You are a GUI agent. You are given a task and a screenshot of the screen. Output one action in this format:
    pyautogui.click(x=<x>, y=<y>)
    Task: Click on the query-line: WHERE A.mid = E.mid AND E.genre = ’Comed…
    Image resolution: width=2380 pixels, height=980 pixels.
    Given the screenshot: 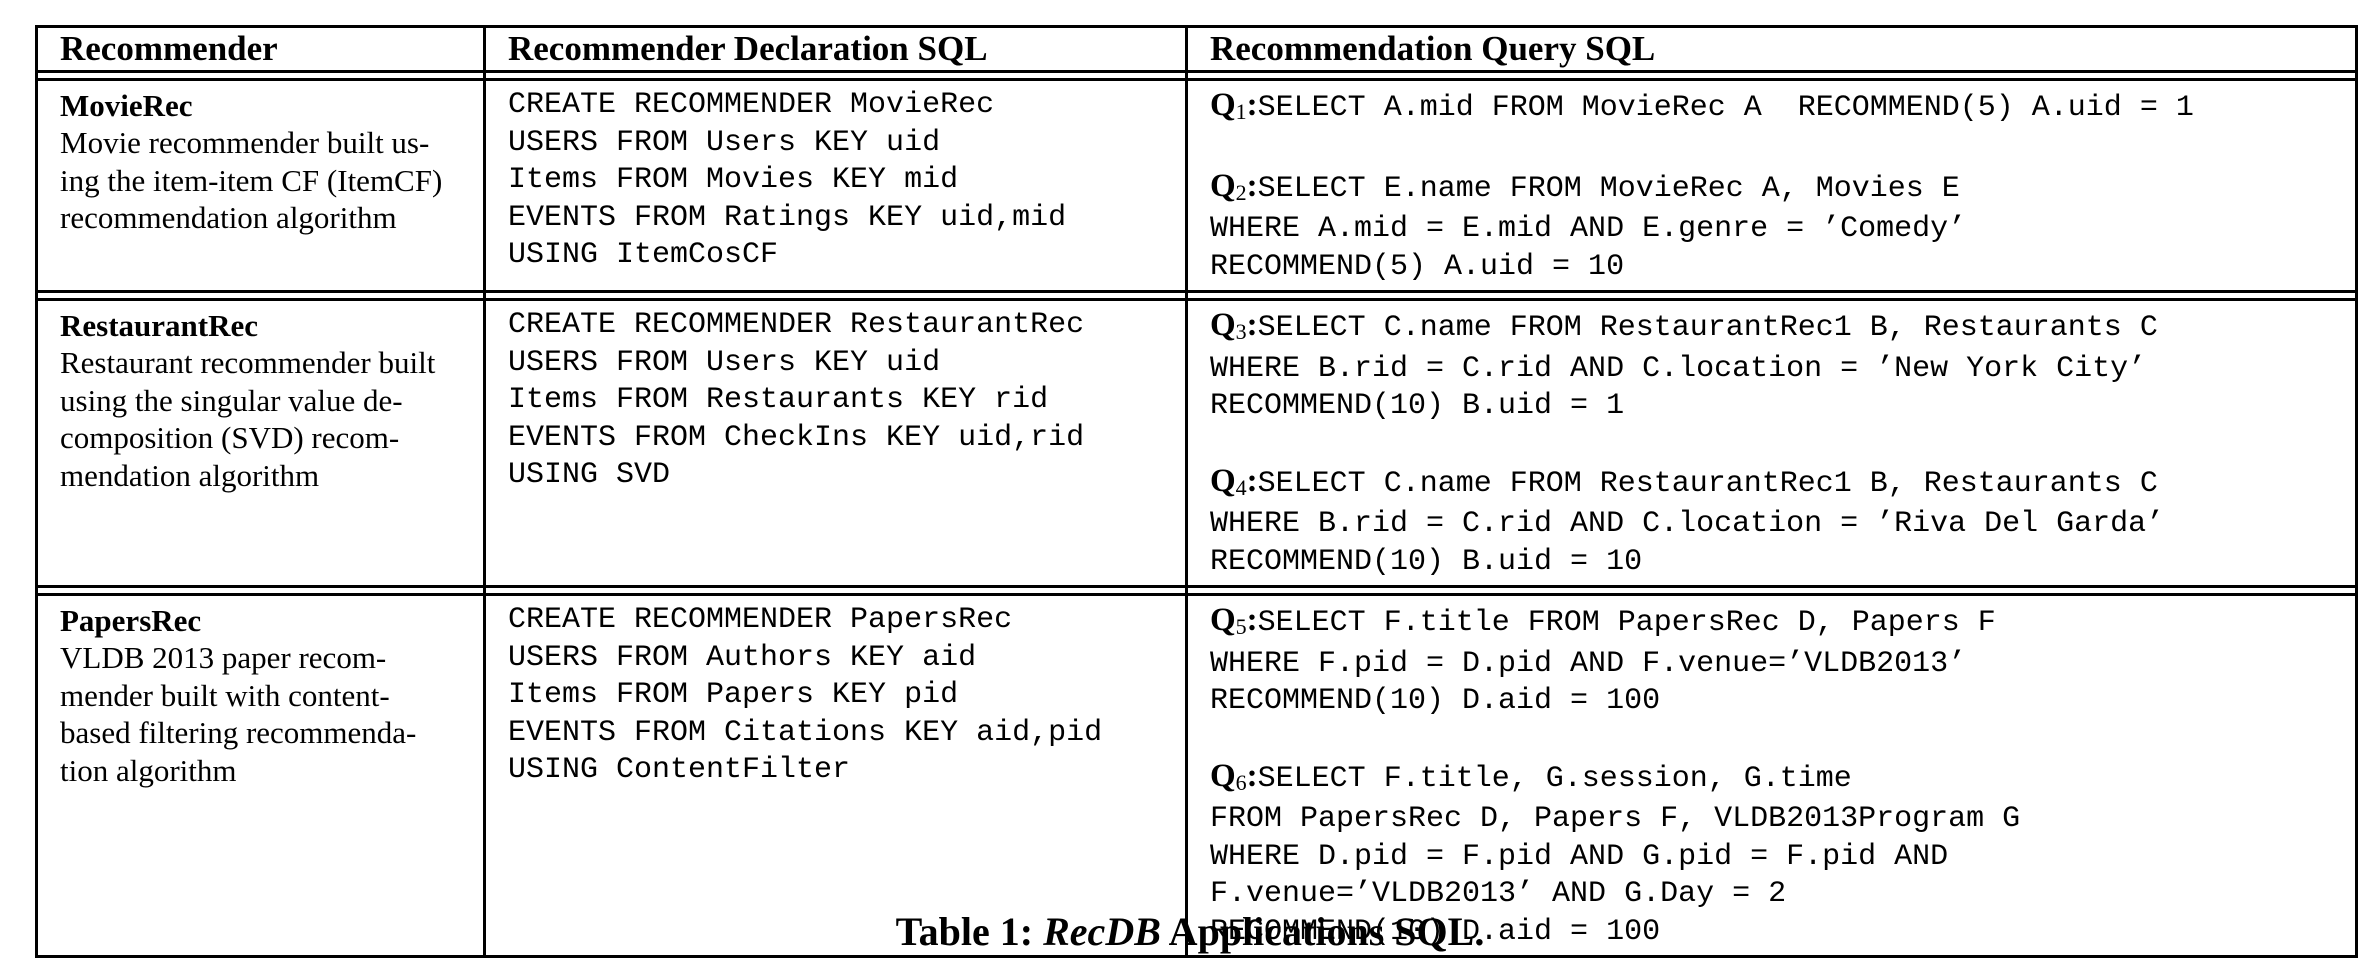 What is the action you would take?
    pyautogui.click(x=1588, y=229)
    